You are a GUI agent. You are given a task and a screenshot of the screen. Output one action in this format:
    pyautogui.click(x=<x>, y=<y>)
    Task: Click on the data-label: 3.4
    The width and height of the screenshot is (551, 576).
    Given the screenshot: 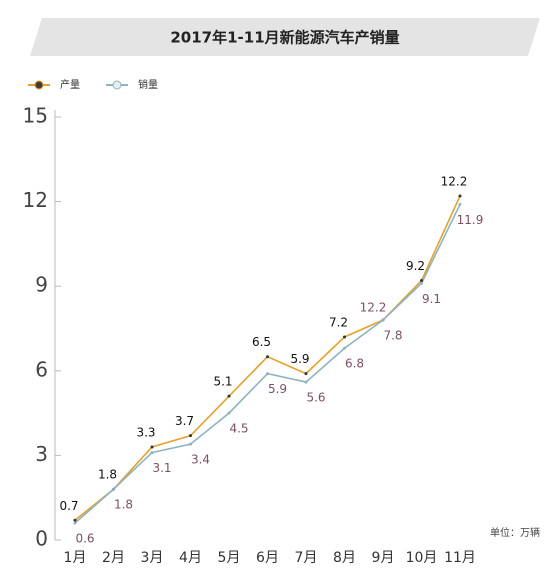 What is the action you would take?
    pyautogui.click(x=200, y=460)
    